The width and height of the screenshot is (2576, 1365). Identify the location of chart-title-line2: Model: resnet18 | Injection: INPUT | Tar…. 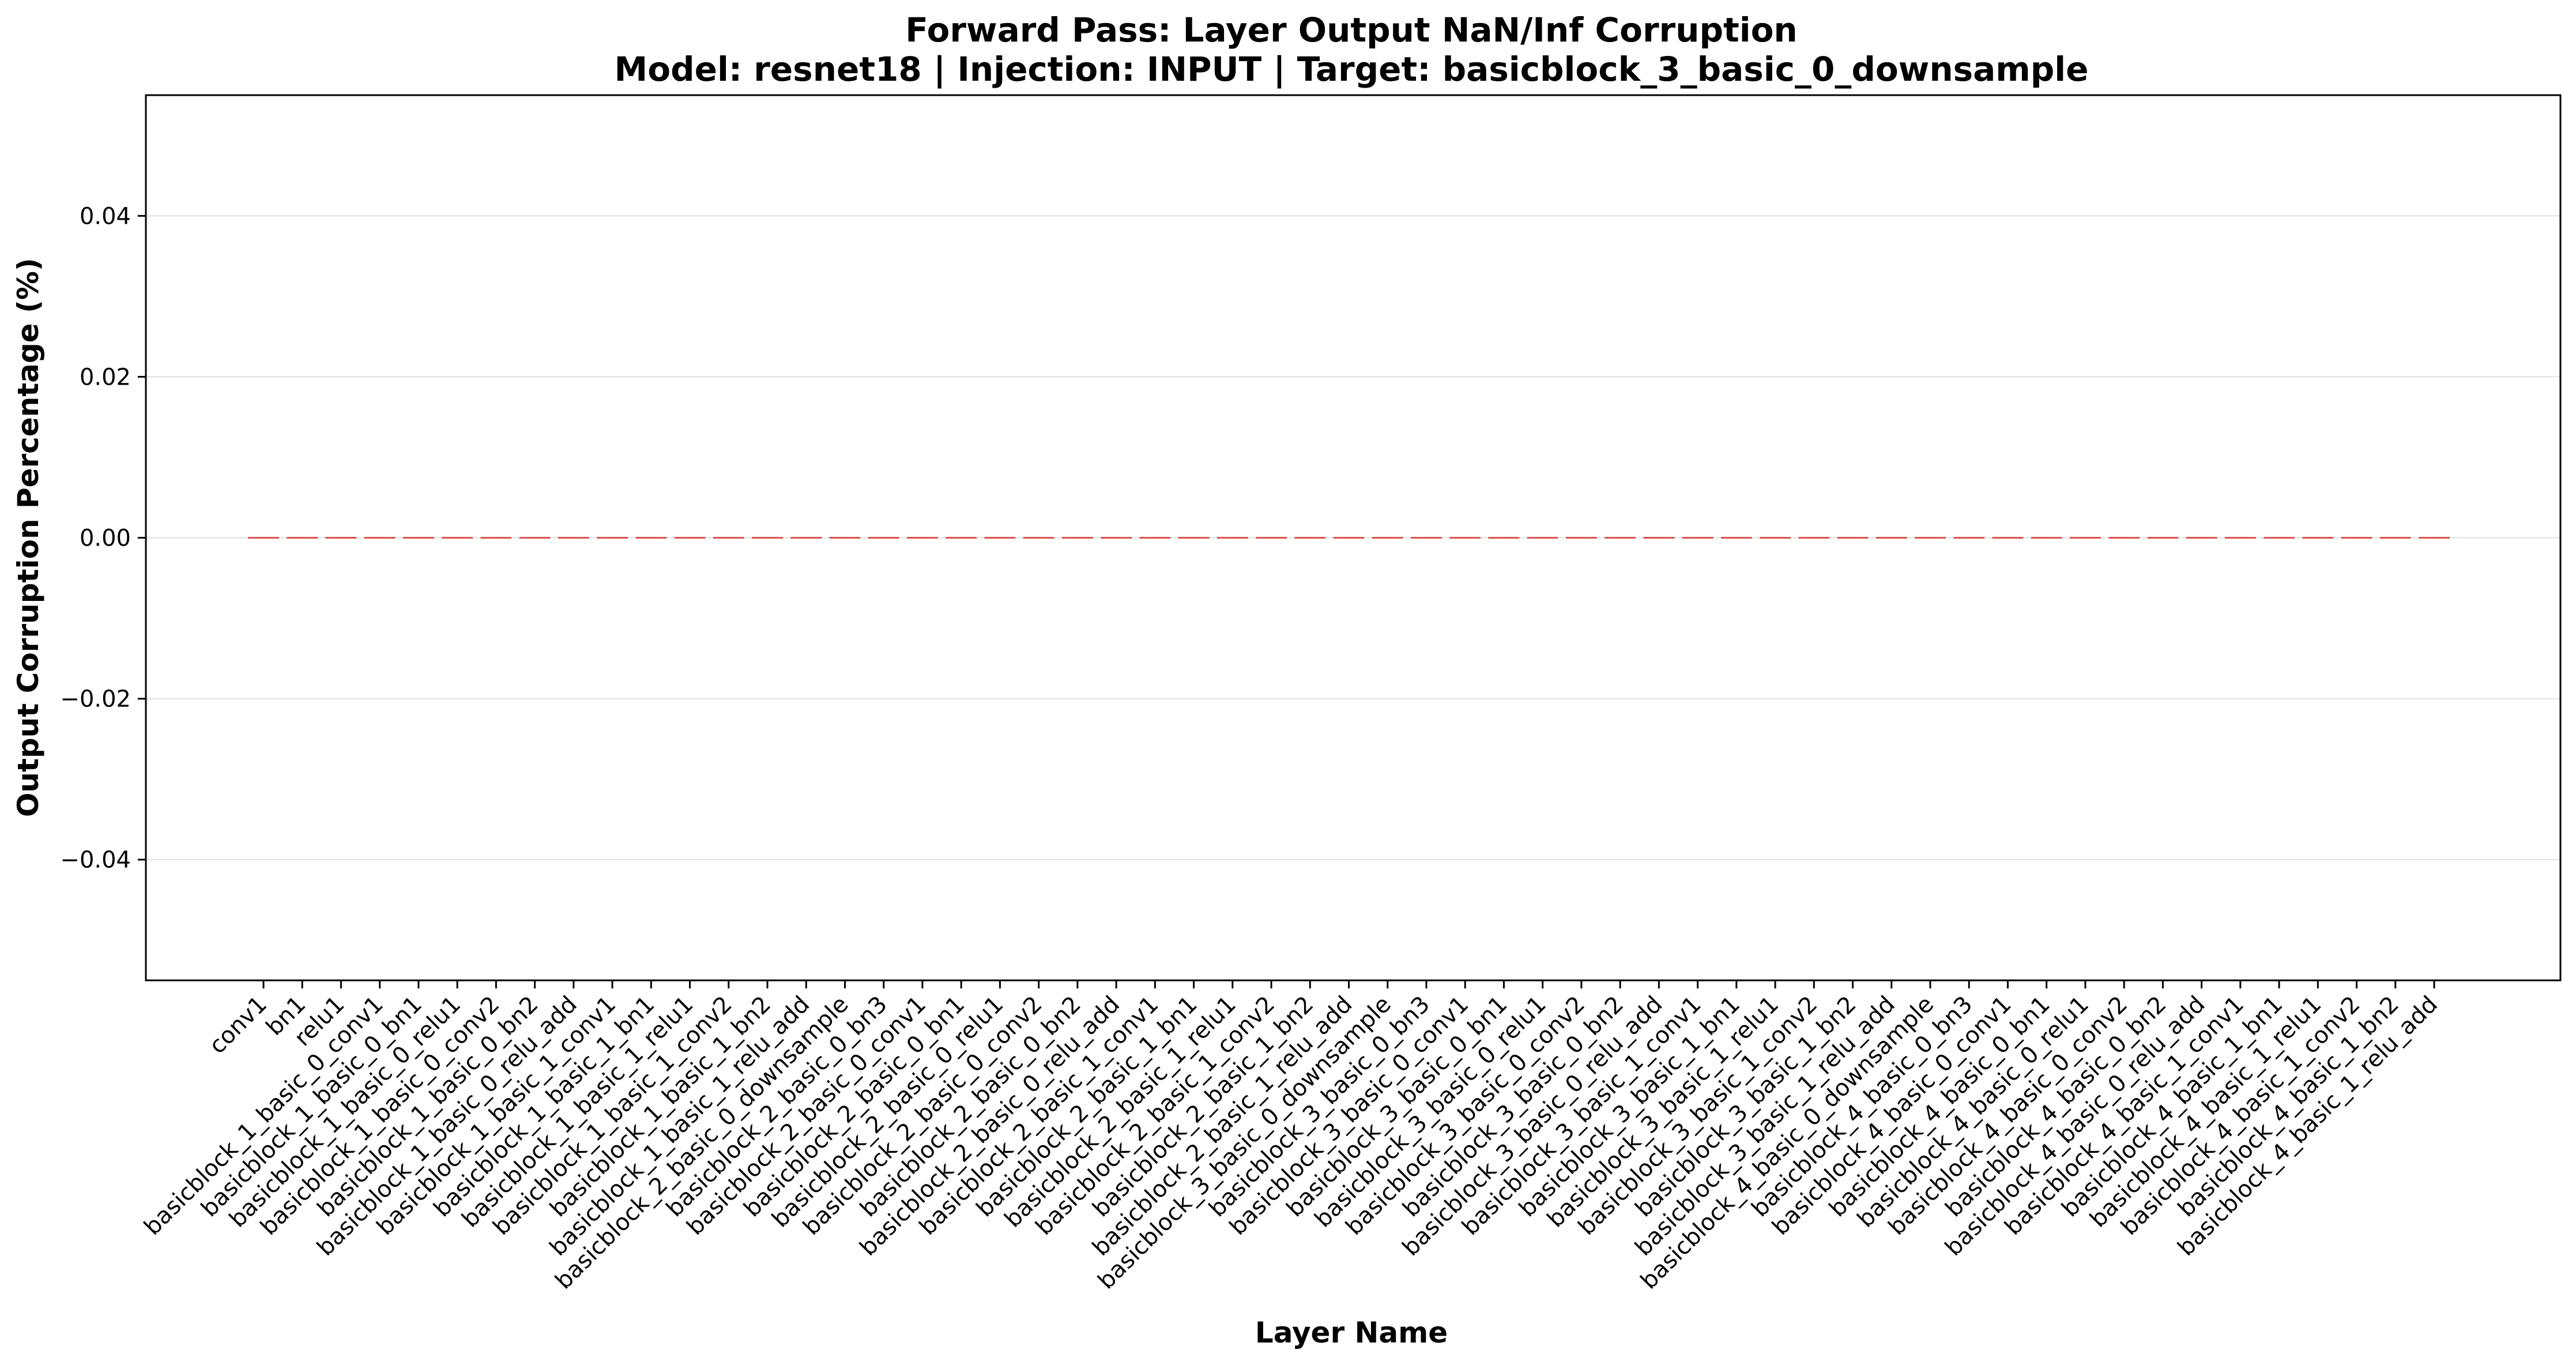
(1352, 69).